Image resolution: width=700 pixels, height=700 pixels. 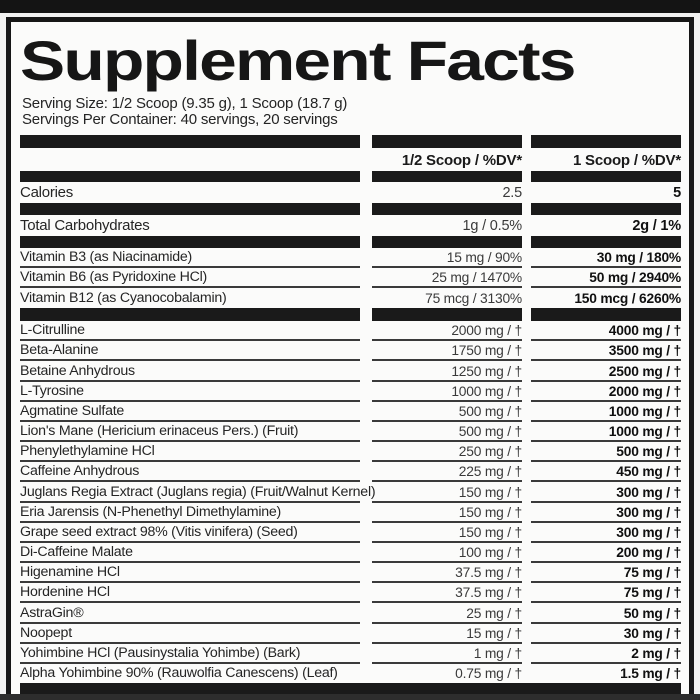 What do you see at coordinates (447, 433) in the screenshot?
I see `half-scoop-amount: 500 mg / †` at bounding box center [447, 433].